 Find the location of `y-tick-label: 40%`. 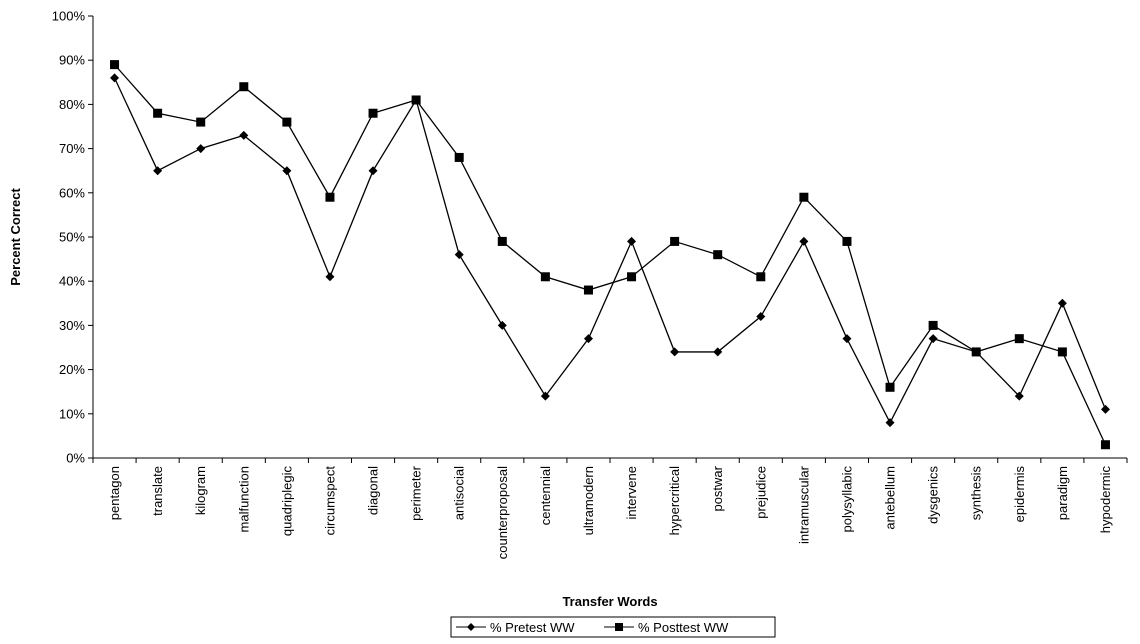

y-tick-label: 40% is located at coordinates (72, 281).